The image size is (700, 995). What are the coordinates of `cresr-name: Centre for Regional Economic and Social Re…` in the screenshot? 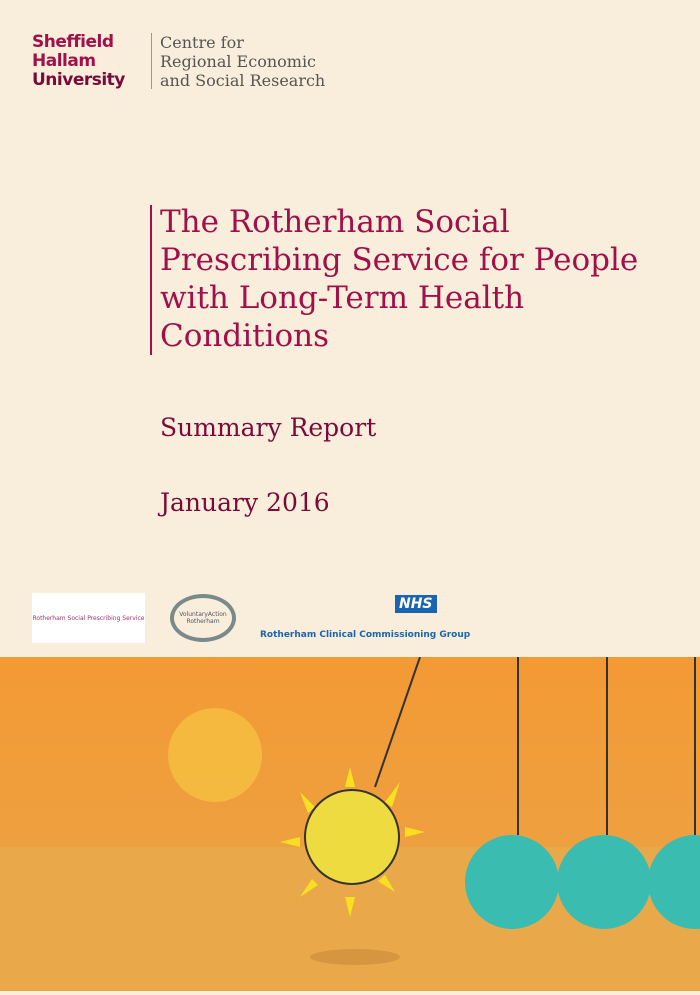 It's located at (242, 61).